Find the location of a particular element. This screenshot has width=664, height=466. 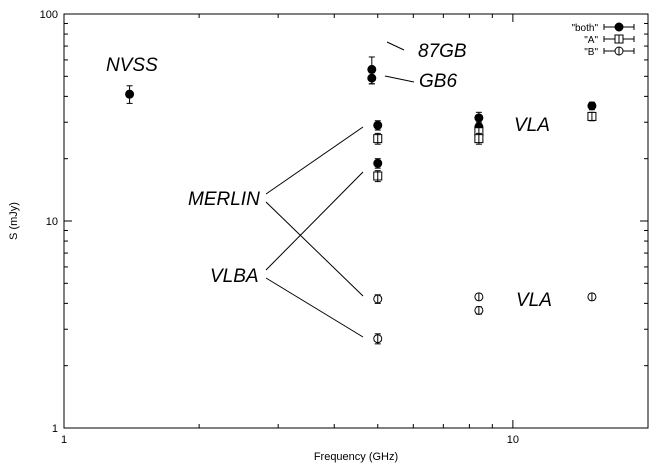

annotation-connectors is located at coordinates (340, 189).